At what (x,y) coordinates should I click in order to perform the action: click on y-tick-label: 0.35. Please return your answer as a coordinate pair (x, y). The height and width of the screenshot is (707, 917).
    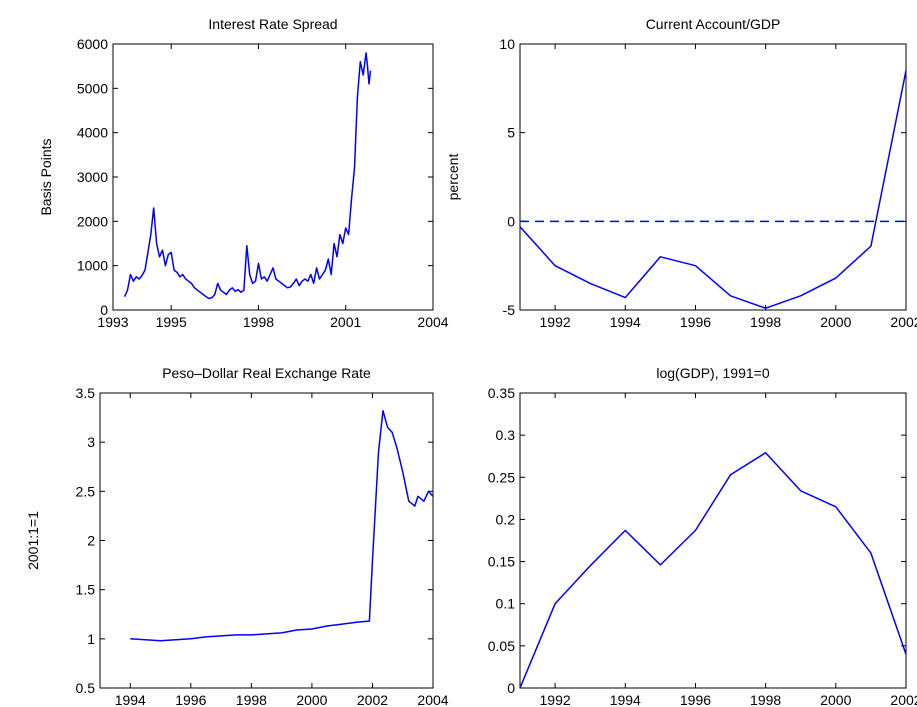
    Looking at the image, I should click on (501, 393).